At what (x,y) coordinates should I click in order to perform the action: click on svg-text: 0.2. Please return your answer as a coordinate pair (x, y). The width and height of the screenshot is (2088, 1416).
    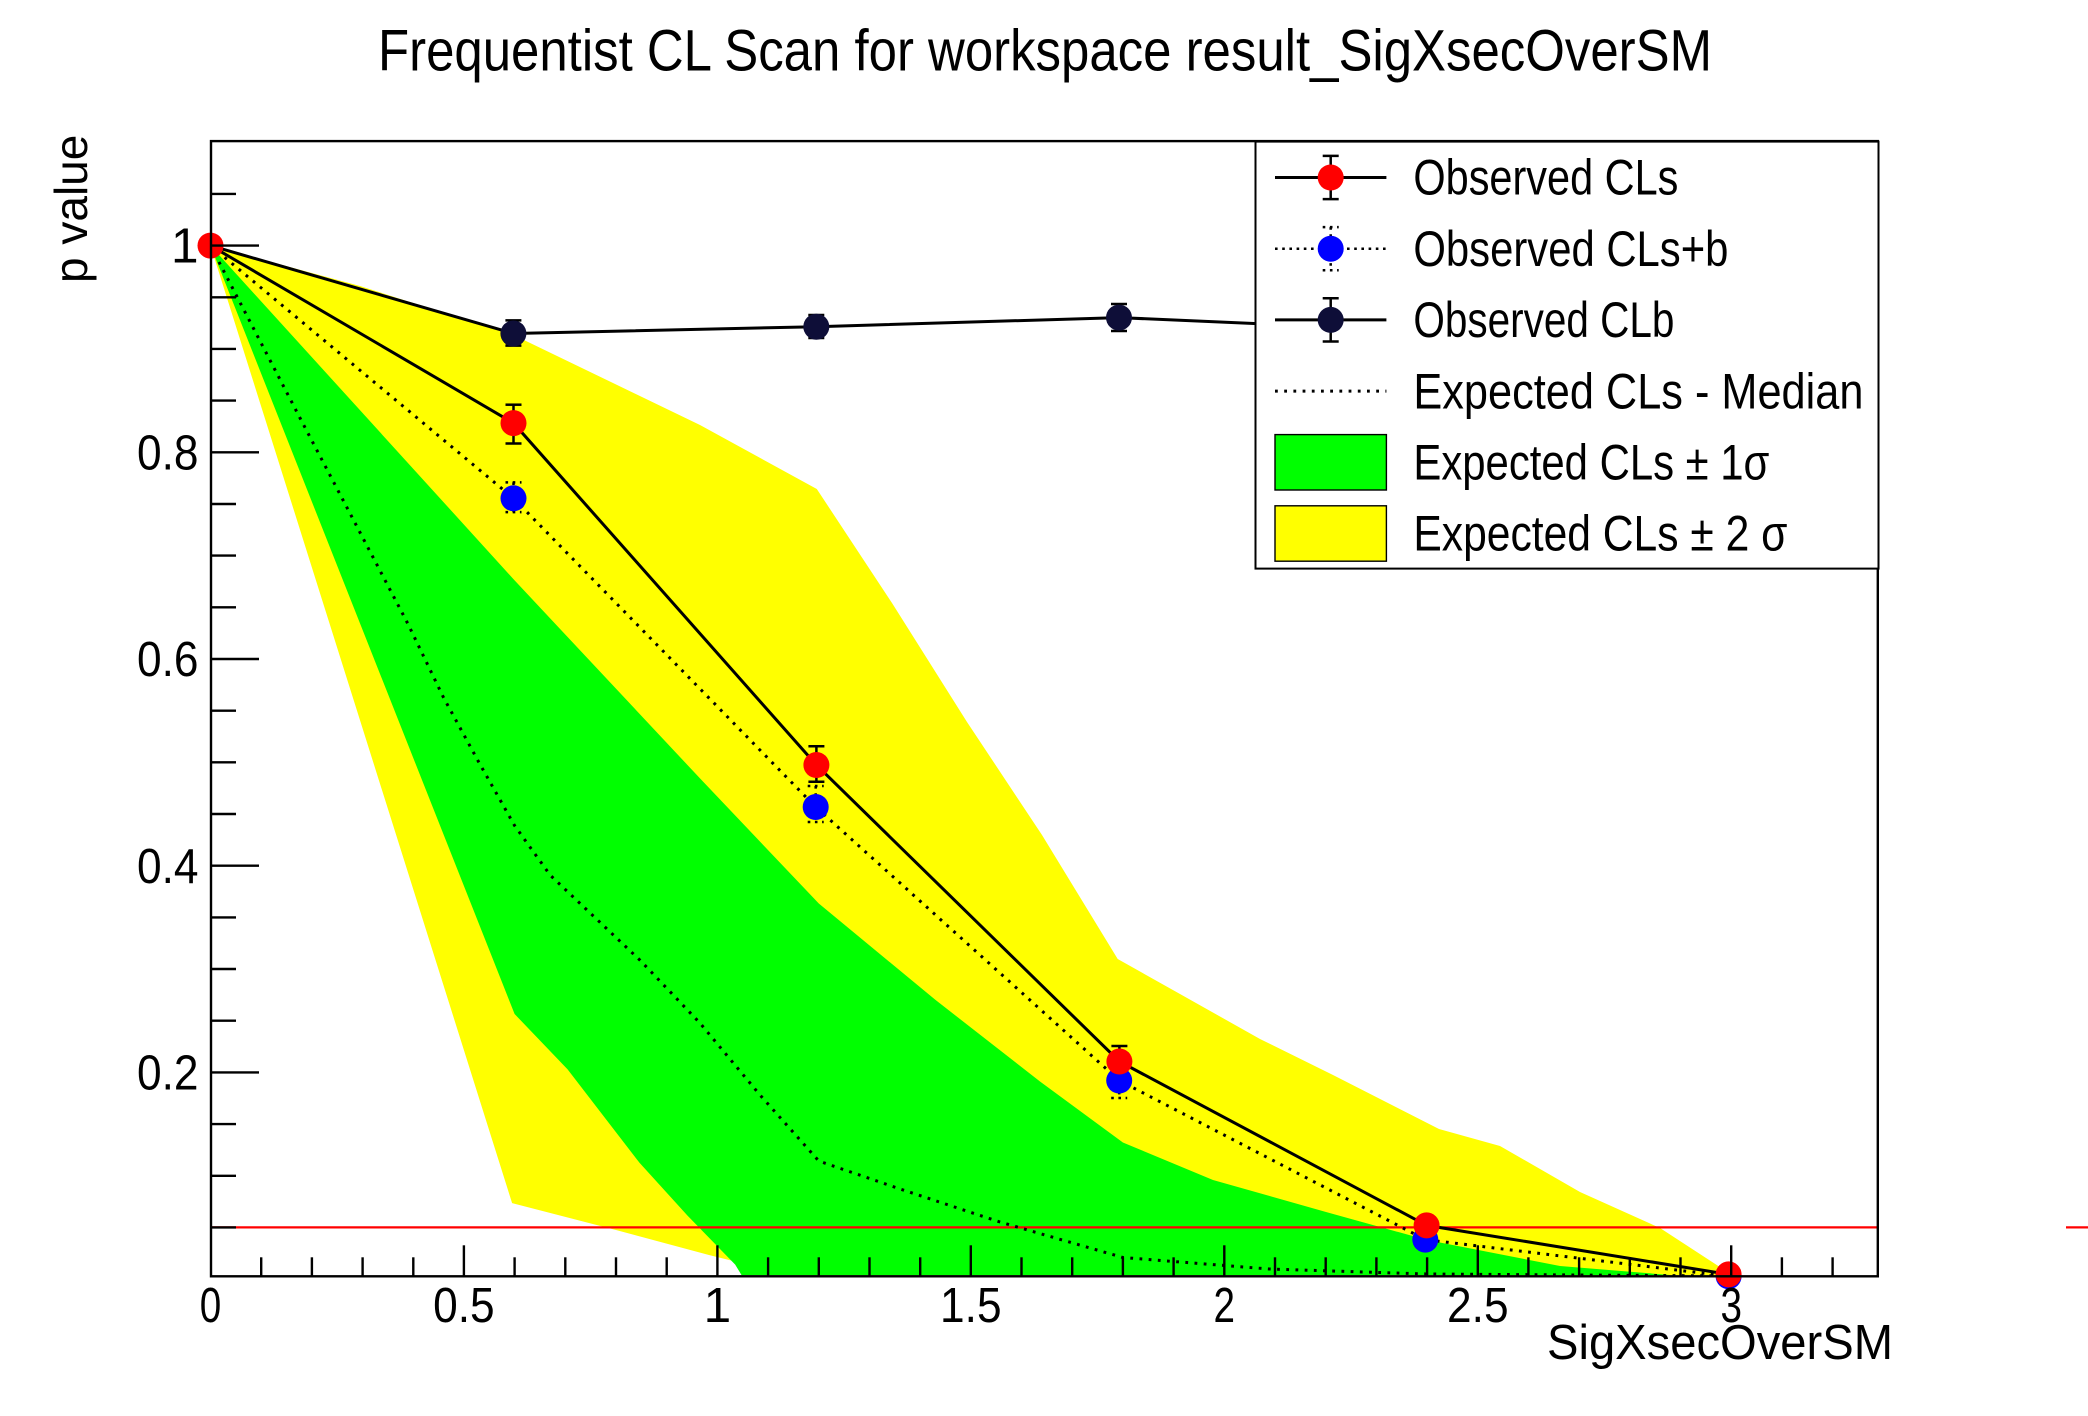
    Looking at the image, I should click on (168, 1073).